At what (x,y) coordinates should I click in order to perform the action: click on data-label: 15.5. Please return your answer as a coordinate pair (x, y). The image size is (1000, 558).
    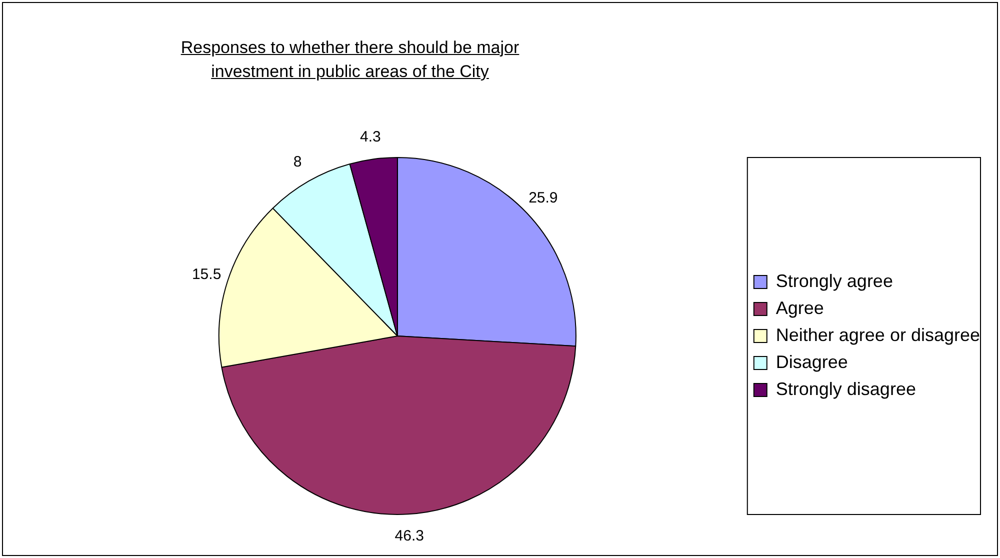
    Looking at the image, I should click on (207, 274).